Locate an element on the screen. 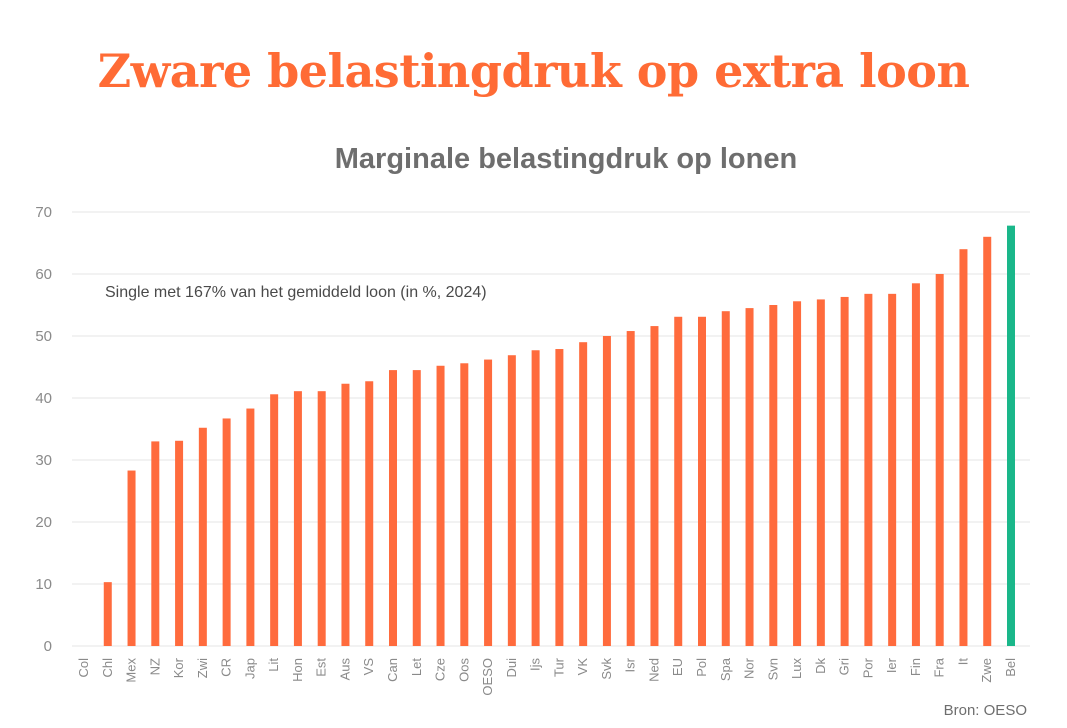  y-tick-label: 60 is located at coordinates (43, 274).